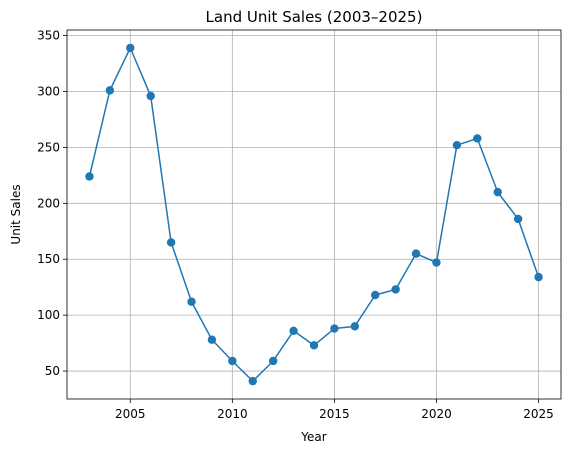 This screenshot has height=455, width=571. I want to click on y-tick-label: 200, so click(48, 203).